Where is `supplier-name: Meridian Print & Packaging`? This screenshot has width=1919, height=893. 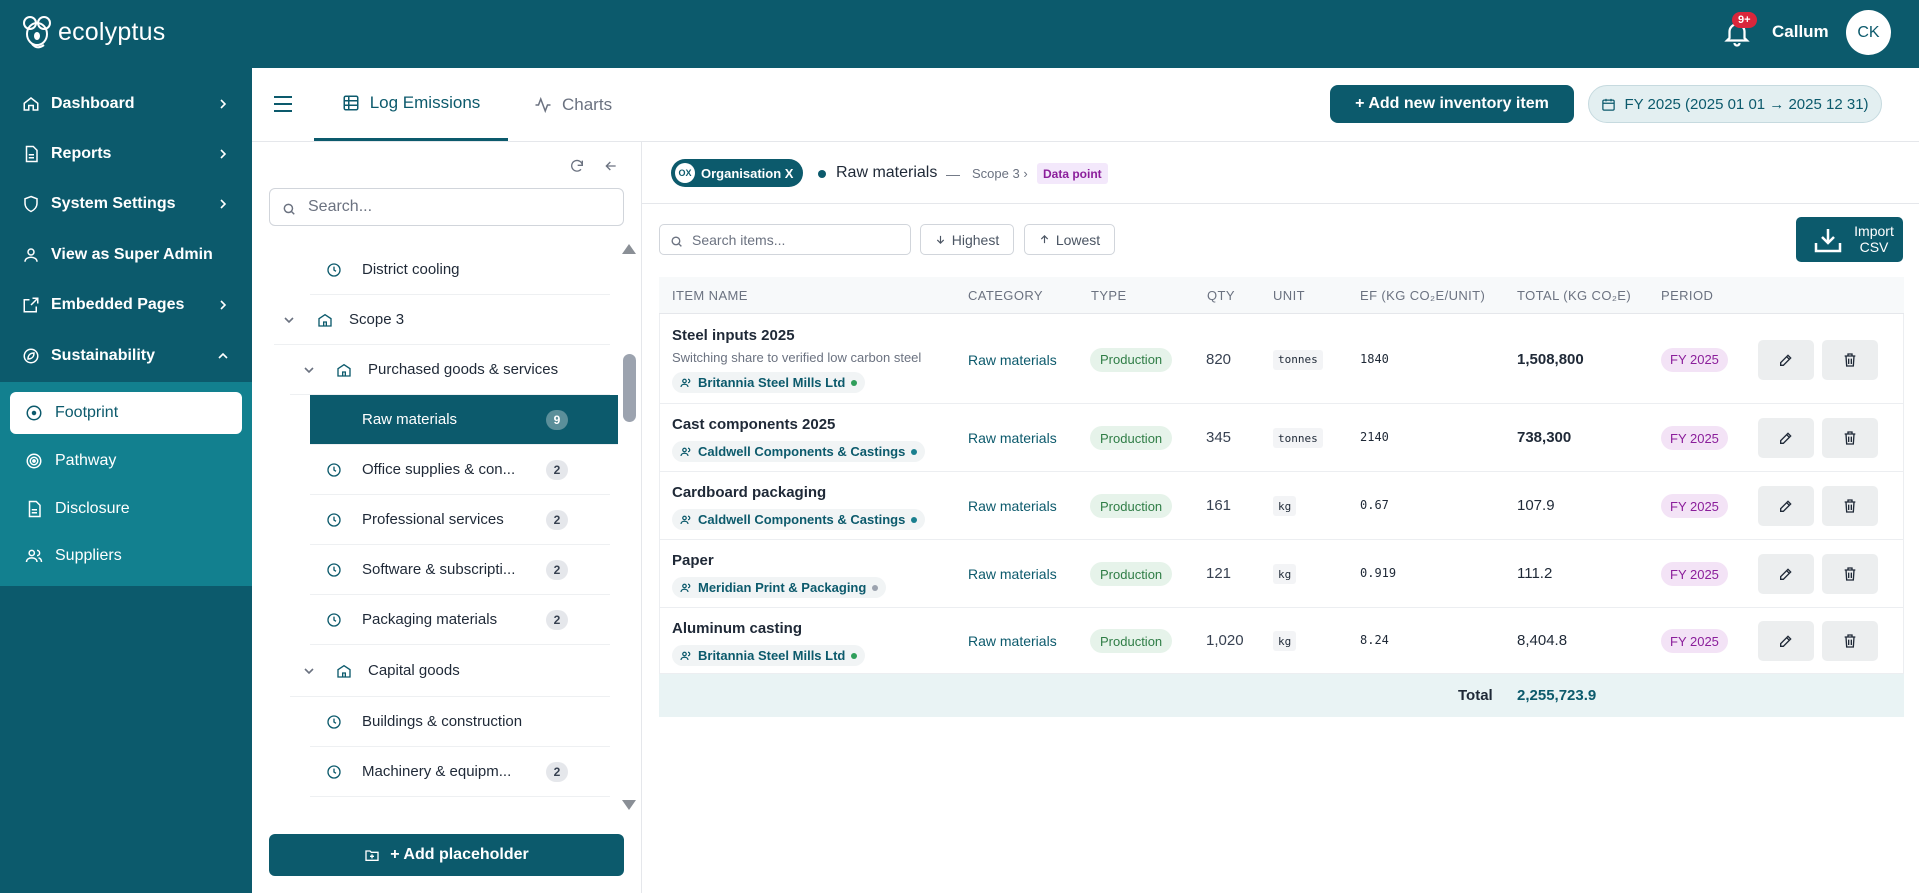 supplier-name: Meridian Print & Packaging is located at coordinates (782, 587).